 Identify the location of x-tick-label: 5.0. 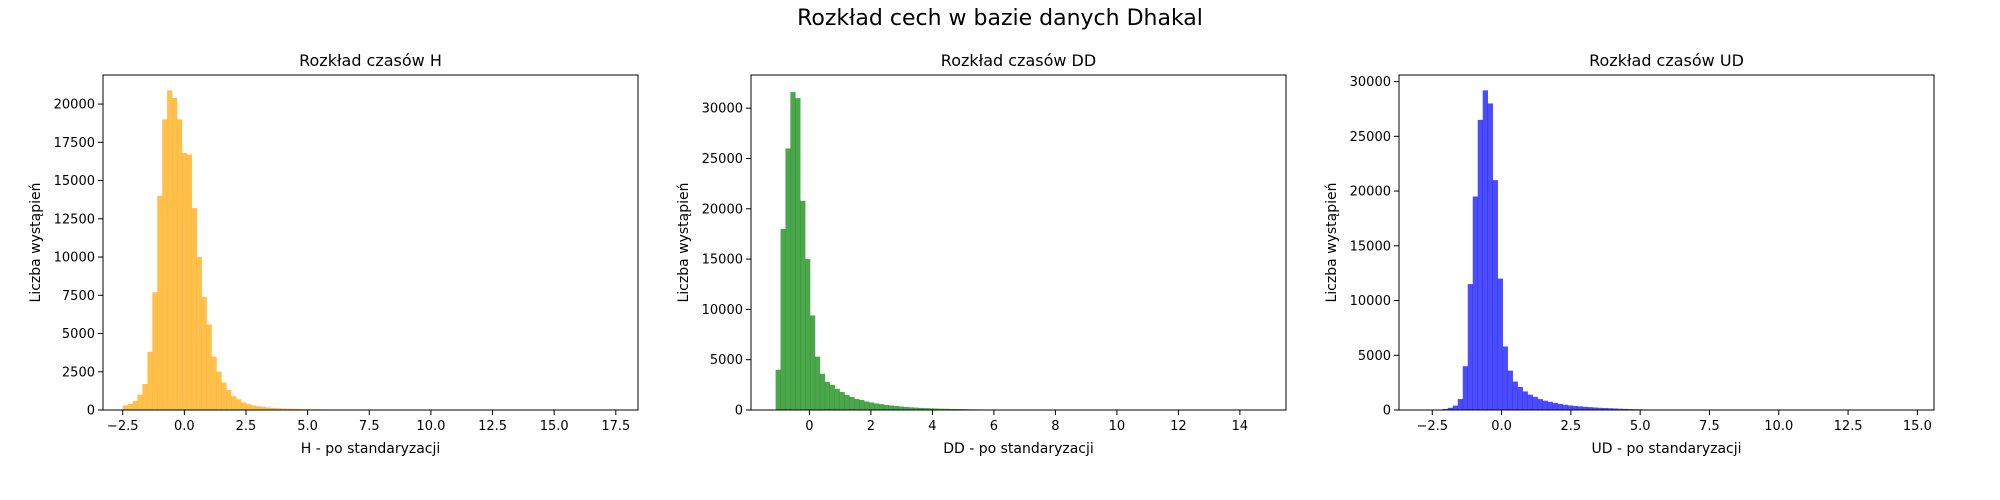
(307, 426).